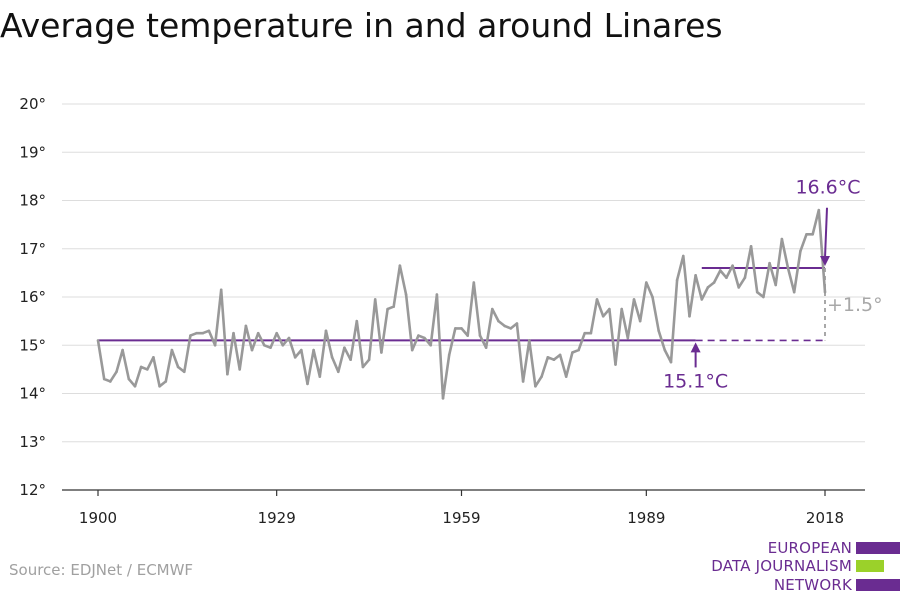 This screenshot has width=900, height=600. I want to click on edjnet-logo: EUROPEAN DATA JOURNALISM NETWORK, so click(800, 568).